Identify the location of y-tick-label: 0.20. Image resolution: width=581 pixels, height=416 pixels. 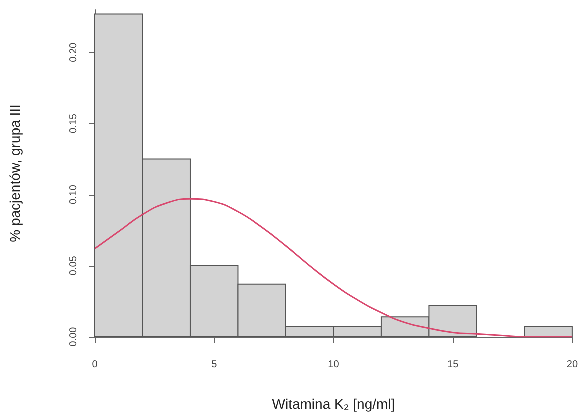
(74, 52).